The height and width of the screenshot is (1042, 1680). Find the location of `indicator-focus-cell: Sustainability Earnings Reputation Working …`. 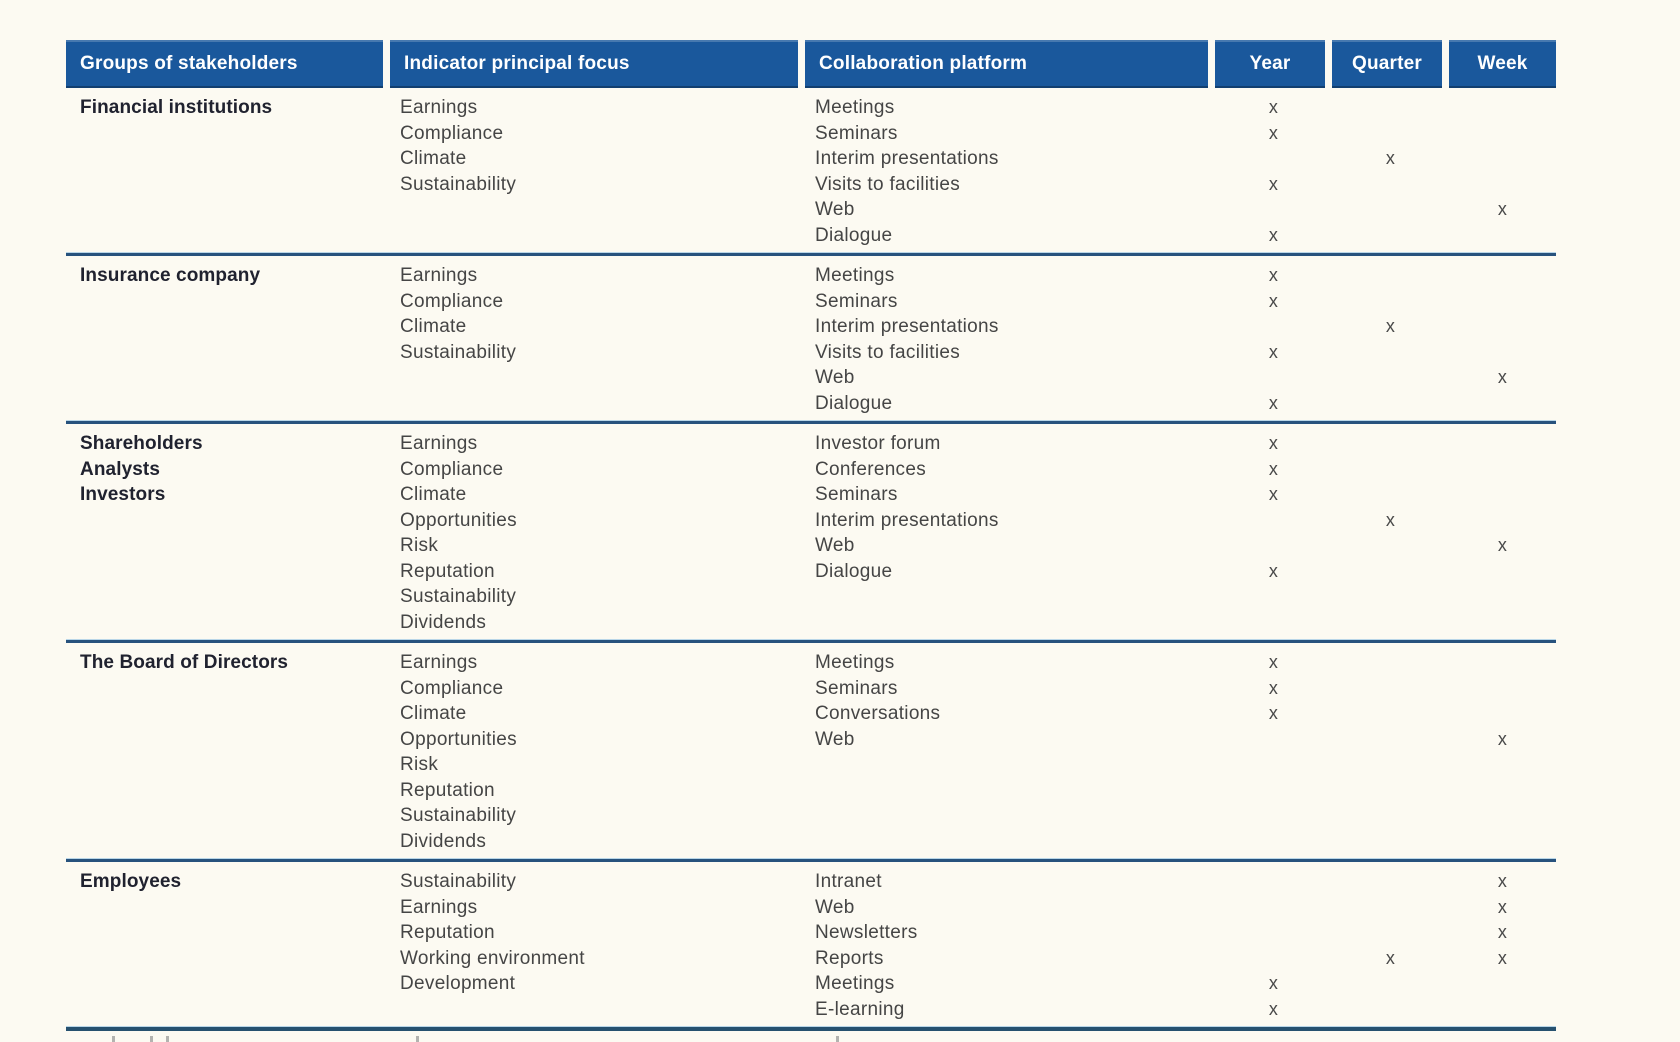

indicator-focus-cell: Sustainability Earnings Reputation Working … is located at coordinates (597, 945).